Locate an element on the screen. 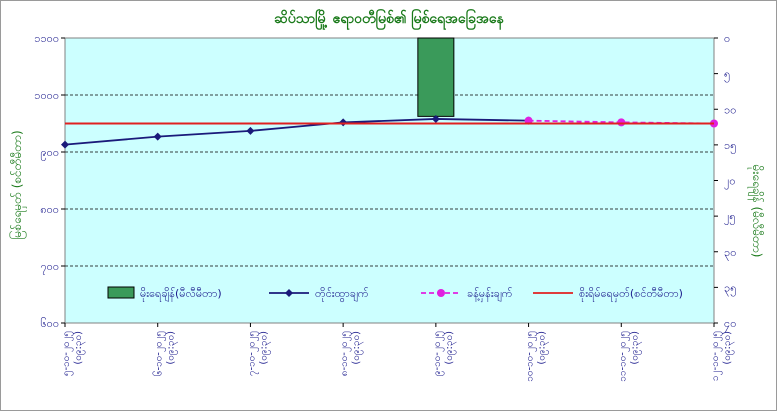 Image resolution: width=777 pixels, height=412 pixels. right-tick-label: ၃၅ is located at coordinates (730, 288).